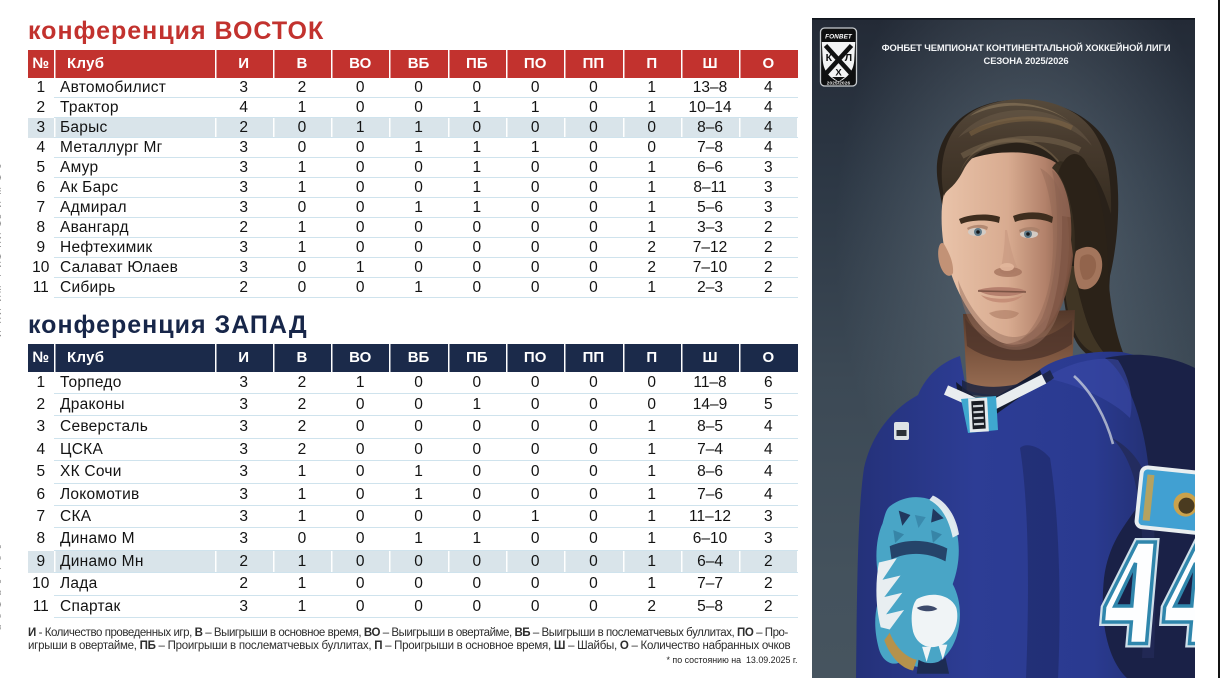 The width and height of the screenshot is (1220, 678). What do you see at coordinates (829, 58) in the screenshot?
I see `svg-text: К` at bounding box center [829, 58].